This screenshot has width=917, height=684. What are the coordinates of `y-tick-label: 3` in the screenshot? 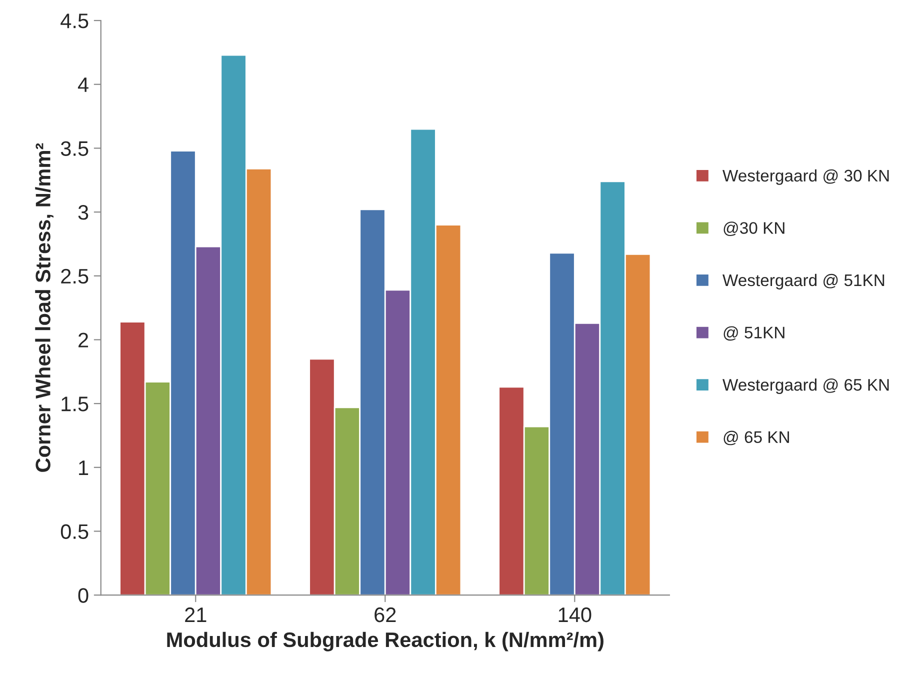 It's located at (83, 212).